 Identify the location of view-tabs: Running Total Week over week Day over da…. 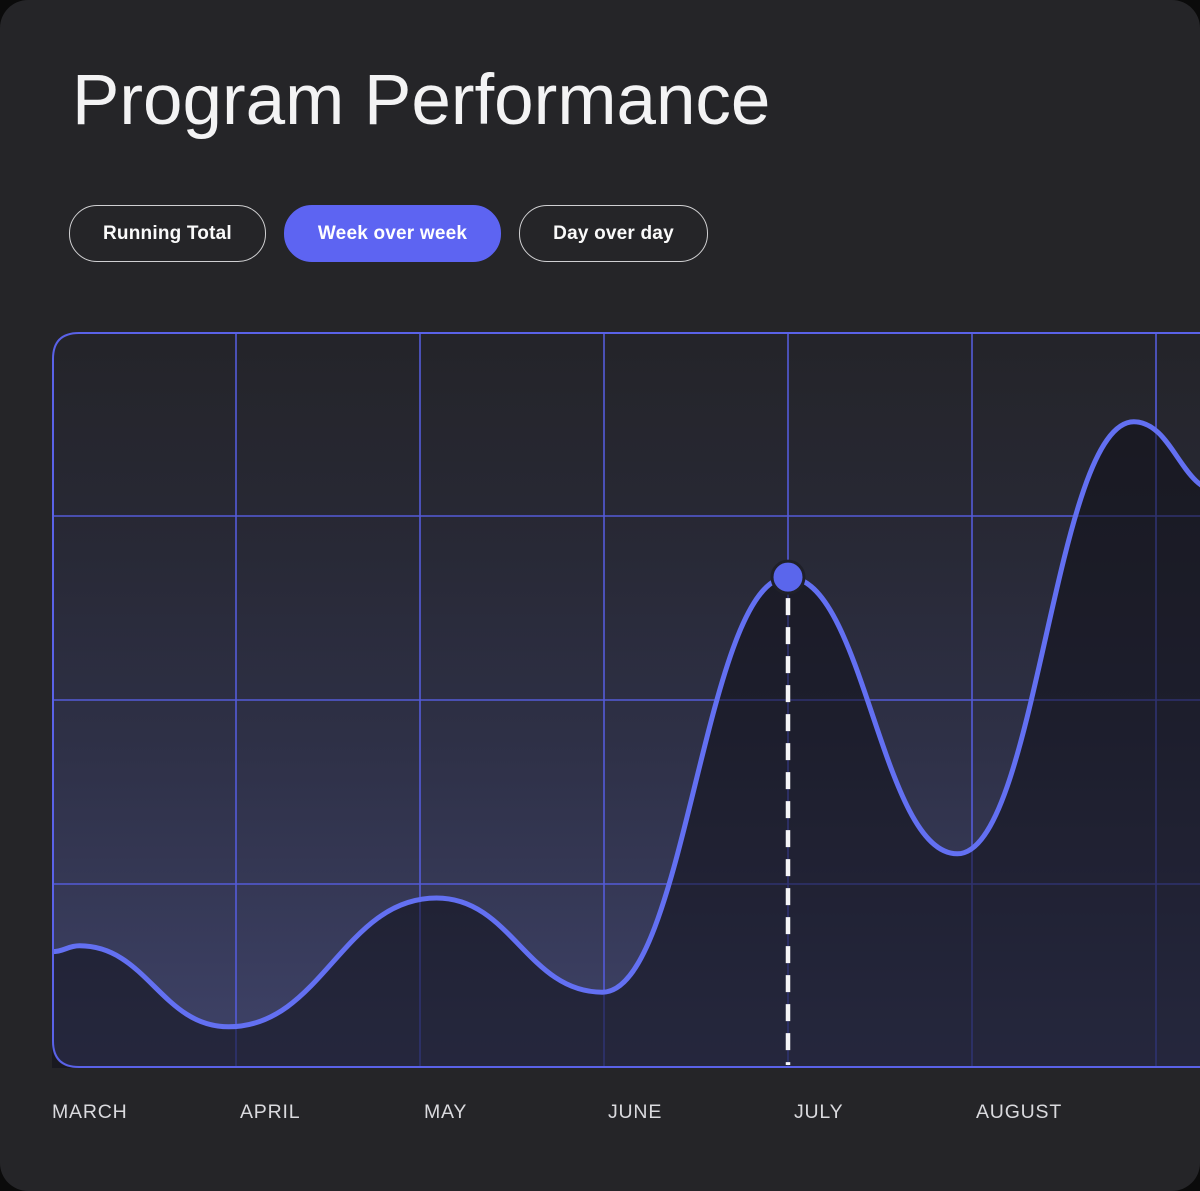
(388, 233).